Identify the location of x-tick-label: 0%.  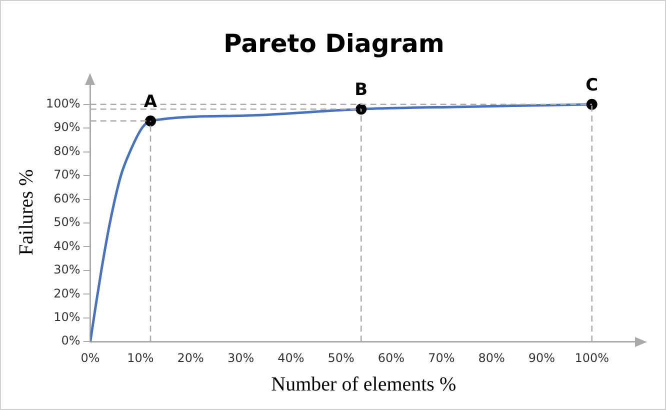
(90, 357).